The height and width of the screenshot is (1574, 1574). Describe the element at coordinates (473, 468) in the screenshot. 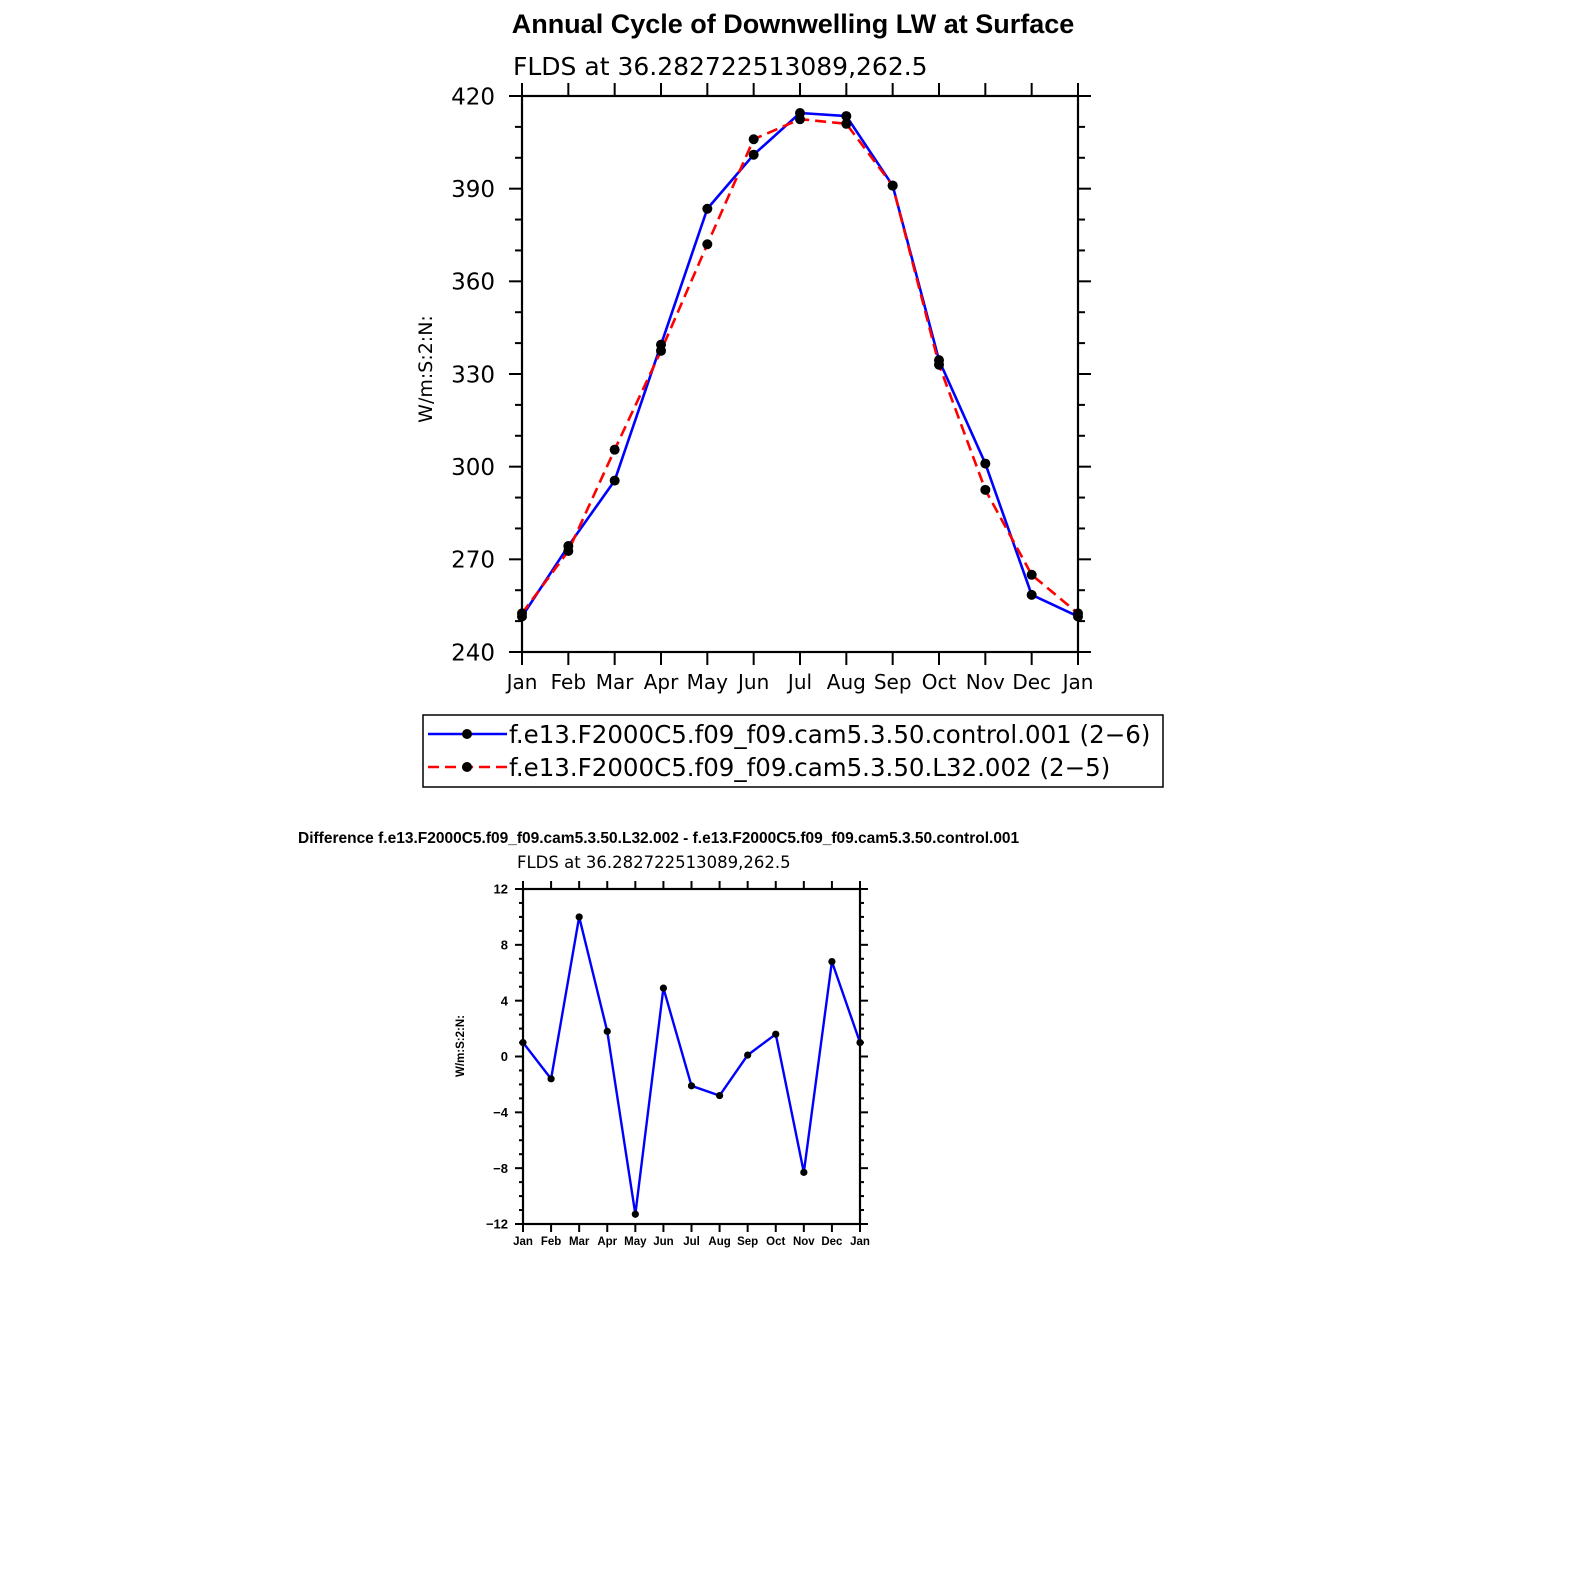

I see `y-tick-label: 300` at that location.